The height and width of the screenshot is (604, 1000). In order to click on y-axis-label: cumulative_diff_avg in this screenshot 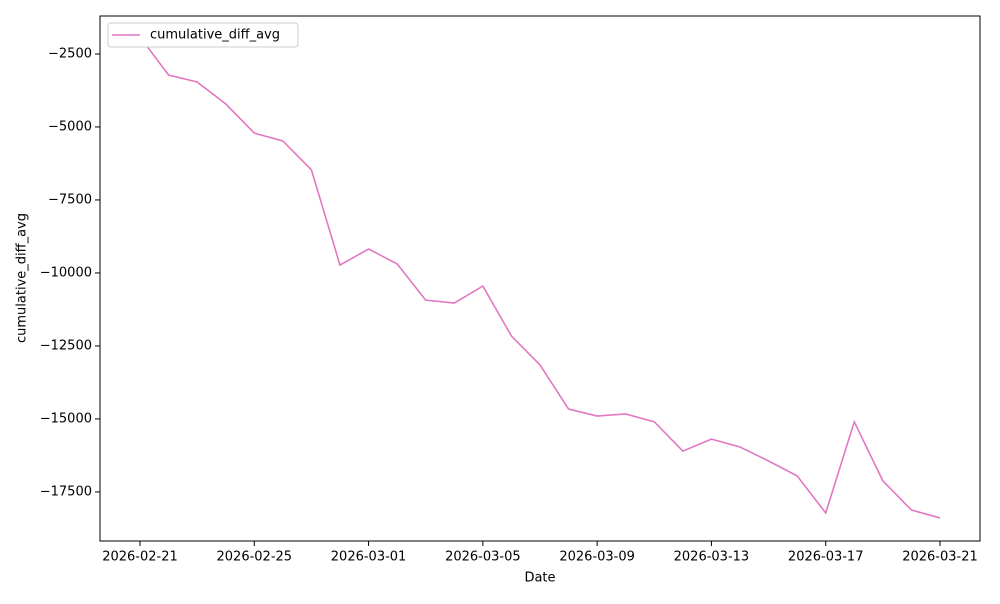, I will do `click(22, 278)`.